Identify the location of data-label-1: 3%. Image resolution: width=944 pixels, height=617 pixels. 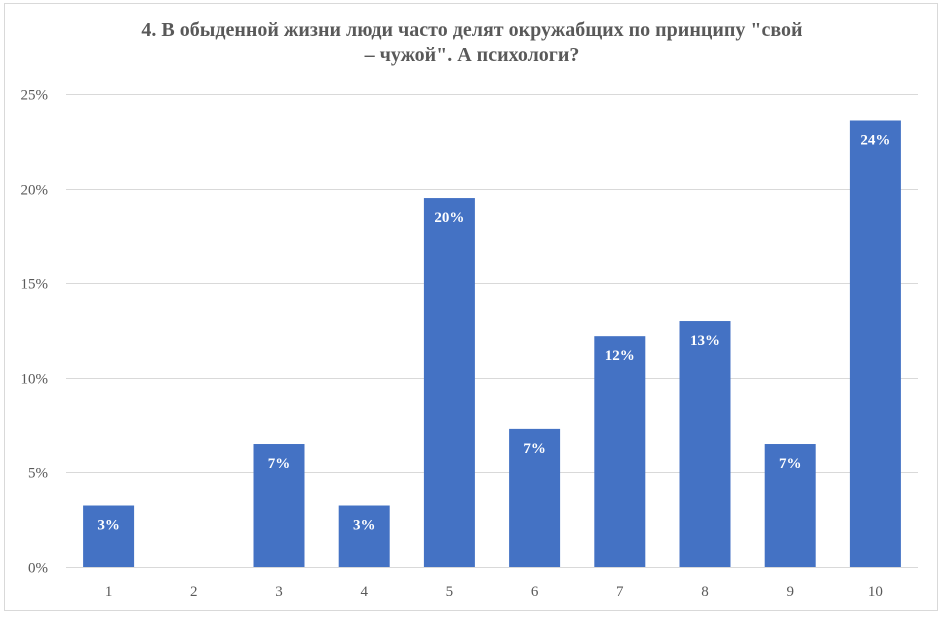
(108, 526).